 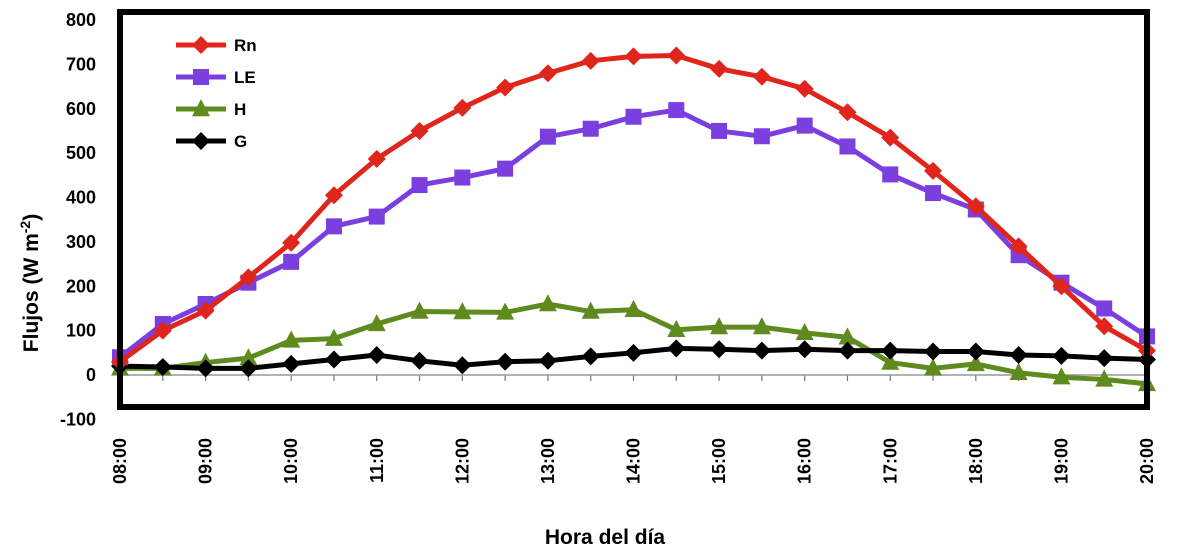 What do you see at coordinates (245, 77) in the screenshot?
I see `legend-label: LE` at bounding box center [245, 77].